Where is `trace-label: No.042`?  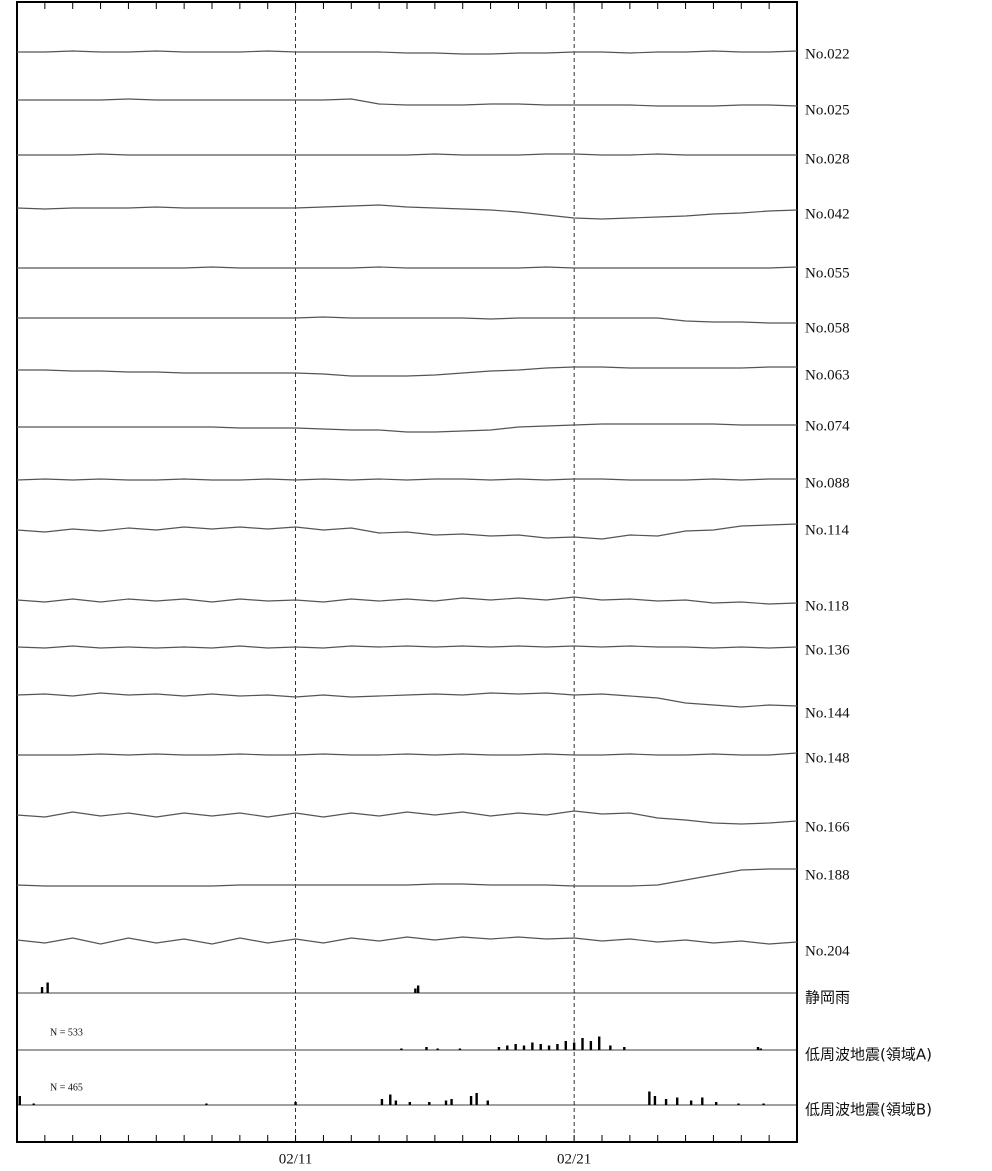
trace-label: No.042 is located at coordinates (827, 214).